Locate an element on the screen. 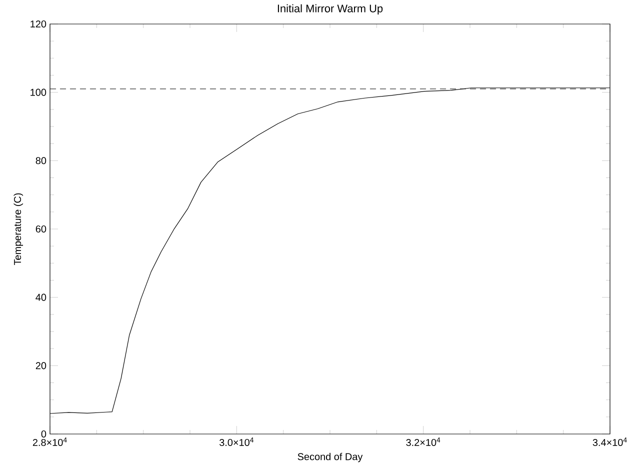 Image resolution: width=630 pixels, height=474 pixels. y-tick-label: 60 is located at coordinates (41, 229).